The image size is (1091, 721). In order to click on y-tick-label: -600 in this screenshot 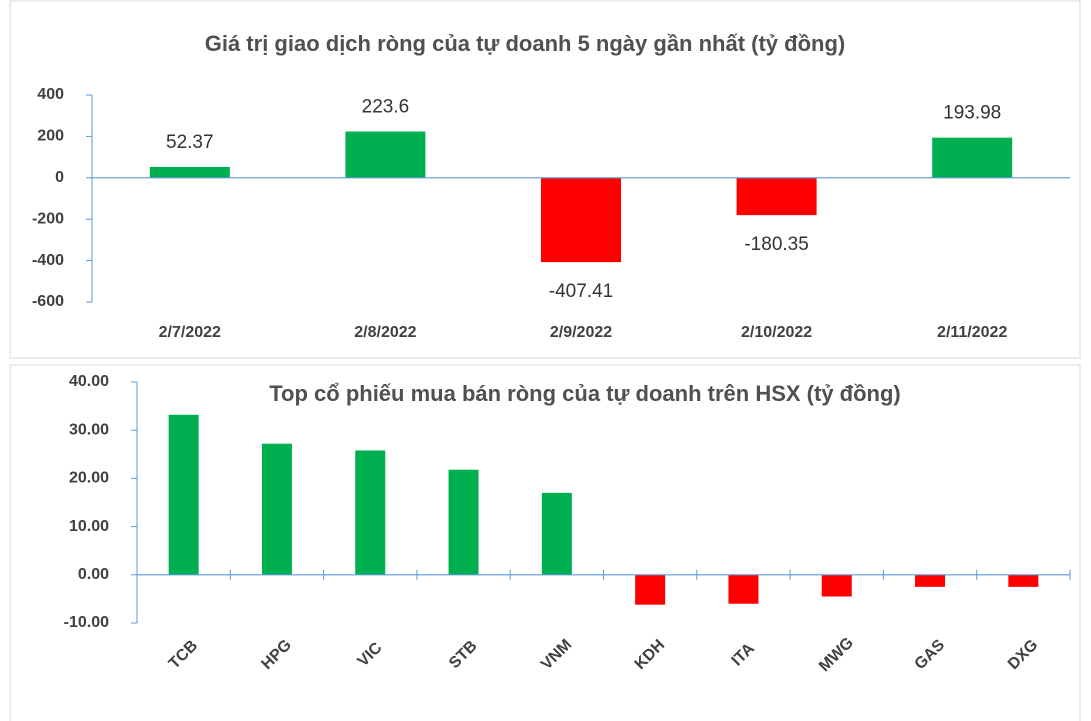, I will do `click(48, 301)`.